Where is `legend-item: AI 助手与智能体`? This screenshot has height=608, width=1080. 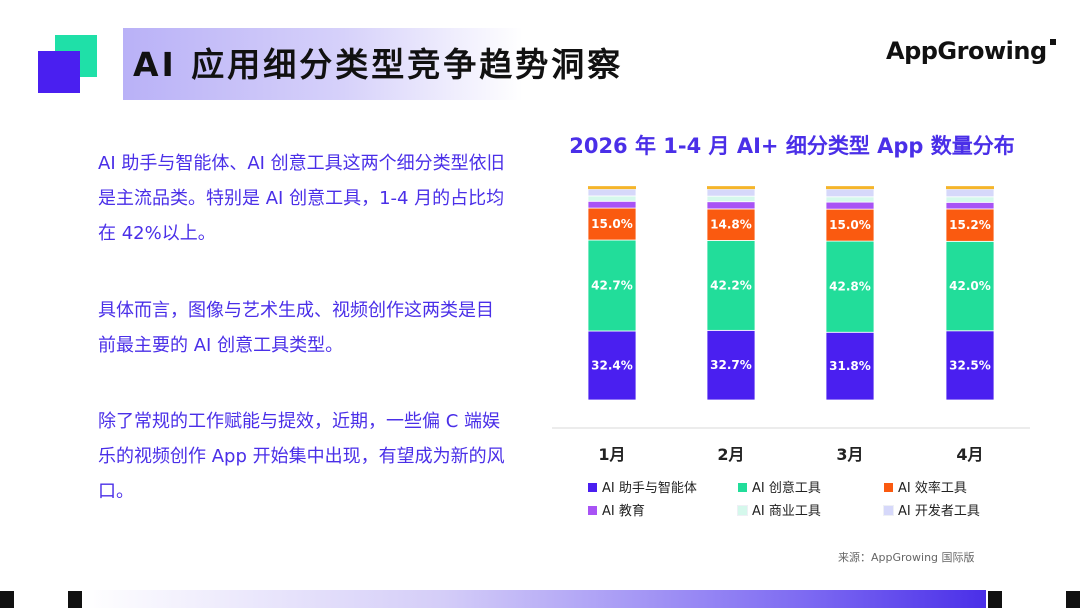 legend-item: AI 助手与智能体 is located at coordinates (642, 489).